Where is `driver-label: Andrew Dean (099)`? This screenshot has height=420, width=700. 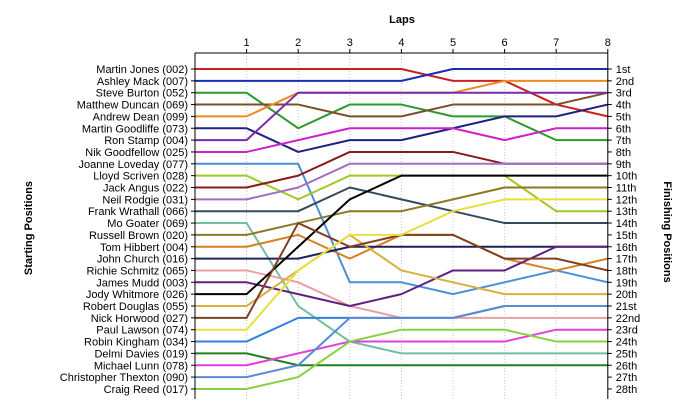 driver-label: Andrew Dean (099) is located at coordinates (140, 117).